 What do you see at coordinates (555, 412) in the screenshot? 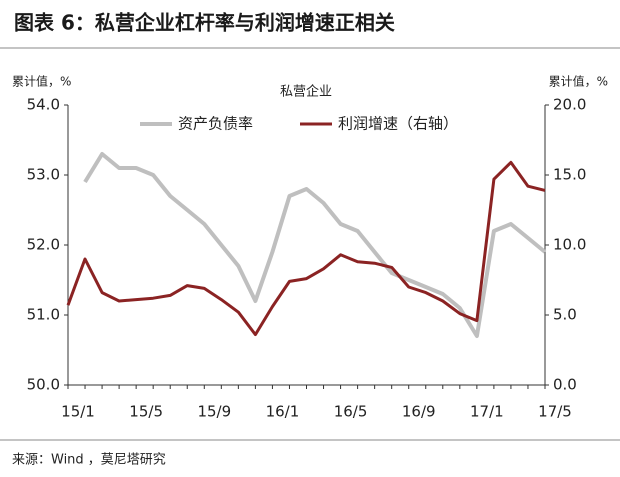
I see `x-tick-label: 17/5` at bounding box center [555, 412].